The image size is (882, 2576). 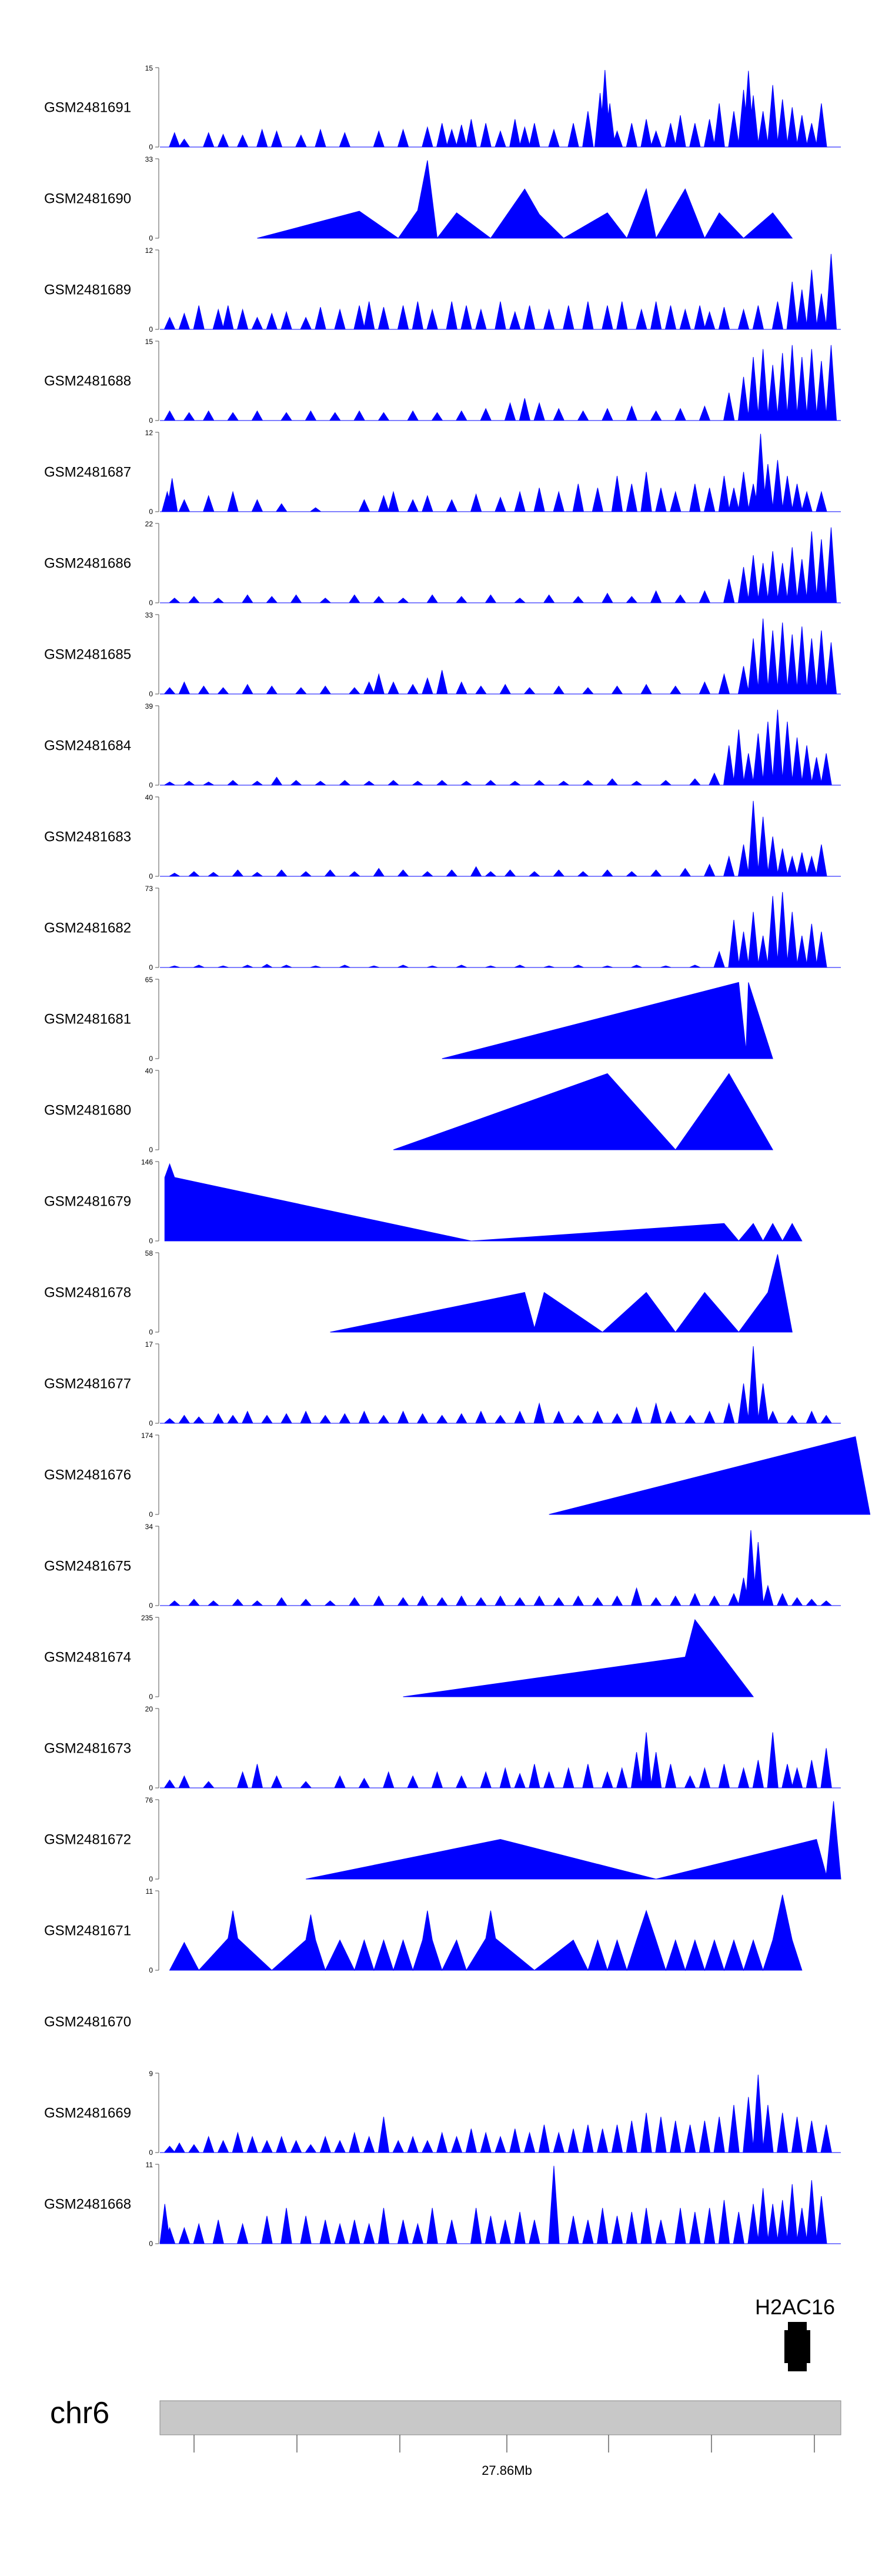 What do you see at coordinates (87, 1111) in the screenshot?
I see `track-label: GSM2481680` at bounding box center [87, 1111].